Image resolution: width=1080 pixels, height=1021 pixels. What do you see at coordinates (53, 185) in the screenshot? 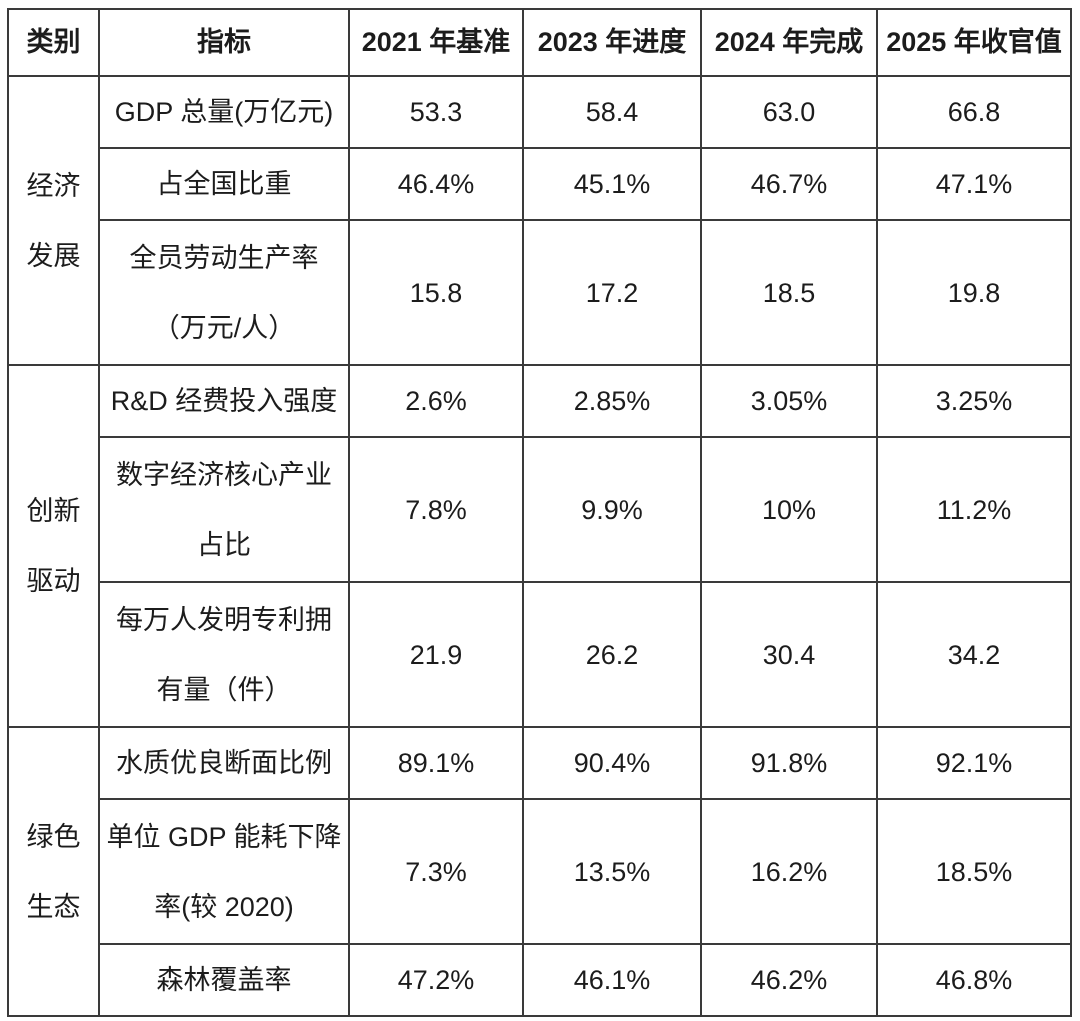
I see `category-line: 经济` at bounding box center [53, 185].